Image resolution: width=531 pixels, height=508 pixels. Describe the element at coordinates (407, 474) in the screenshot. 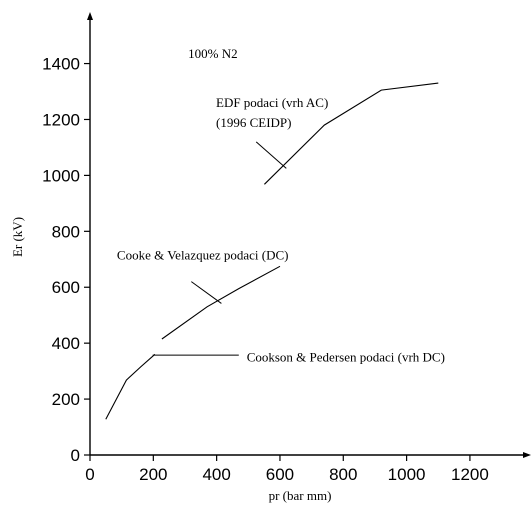

I see `x-tick-label: 1000` at that location.